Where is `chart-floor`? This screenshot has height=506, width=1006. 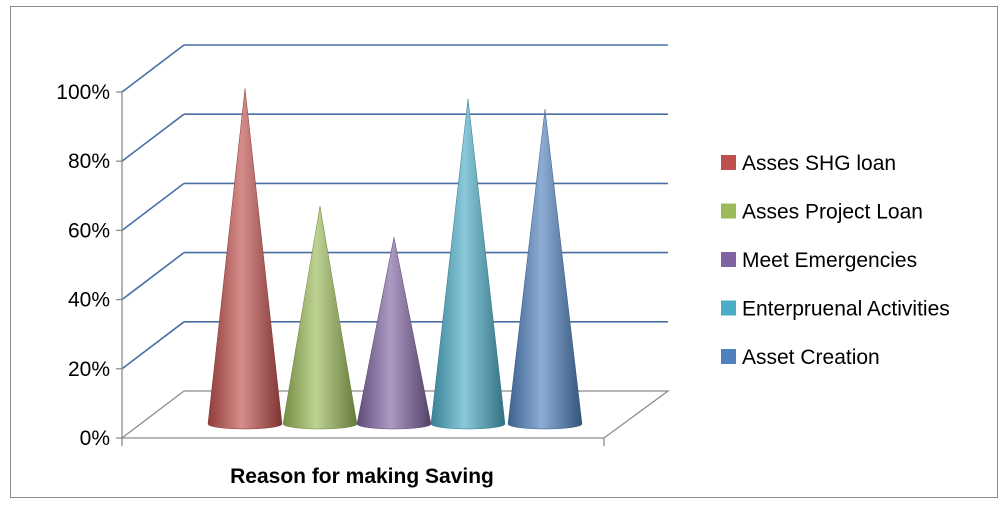
chart-floor is located at coordinates (395, 414).